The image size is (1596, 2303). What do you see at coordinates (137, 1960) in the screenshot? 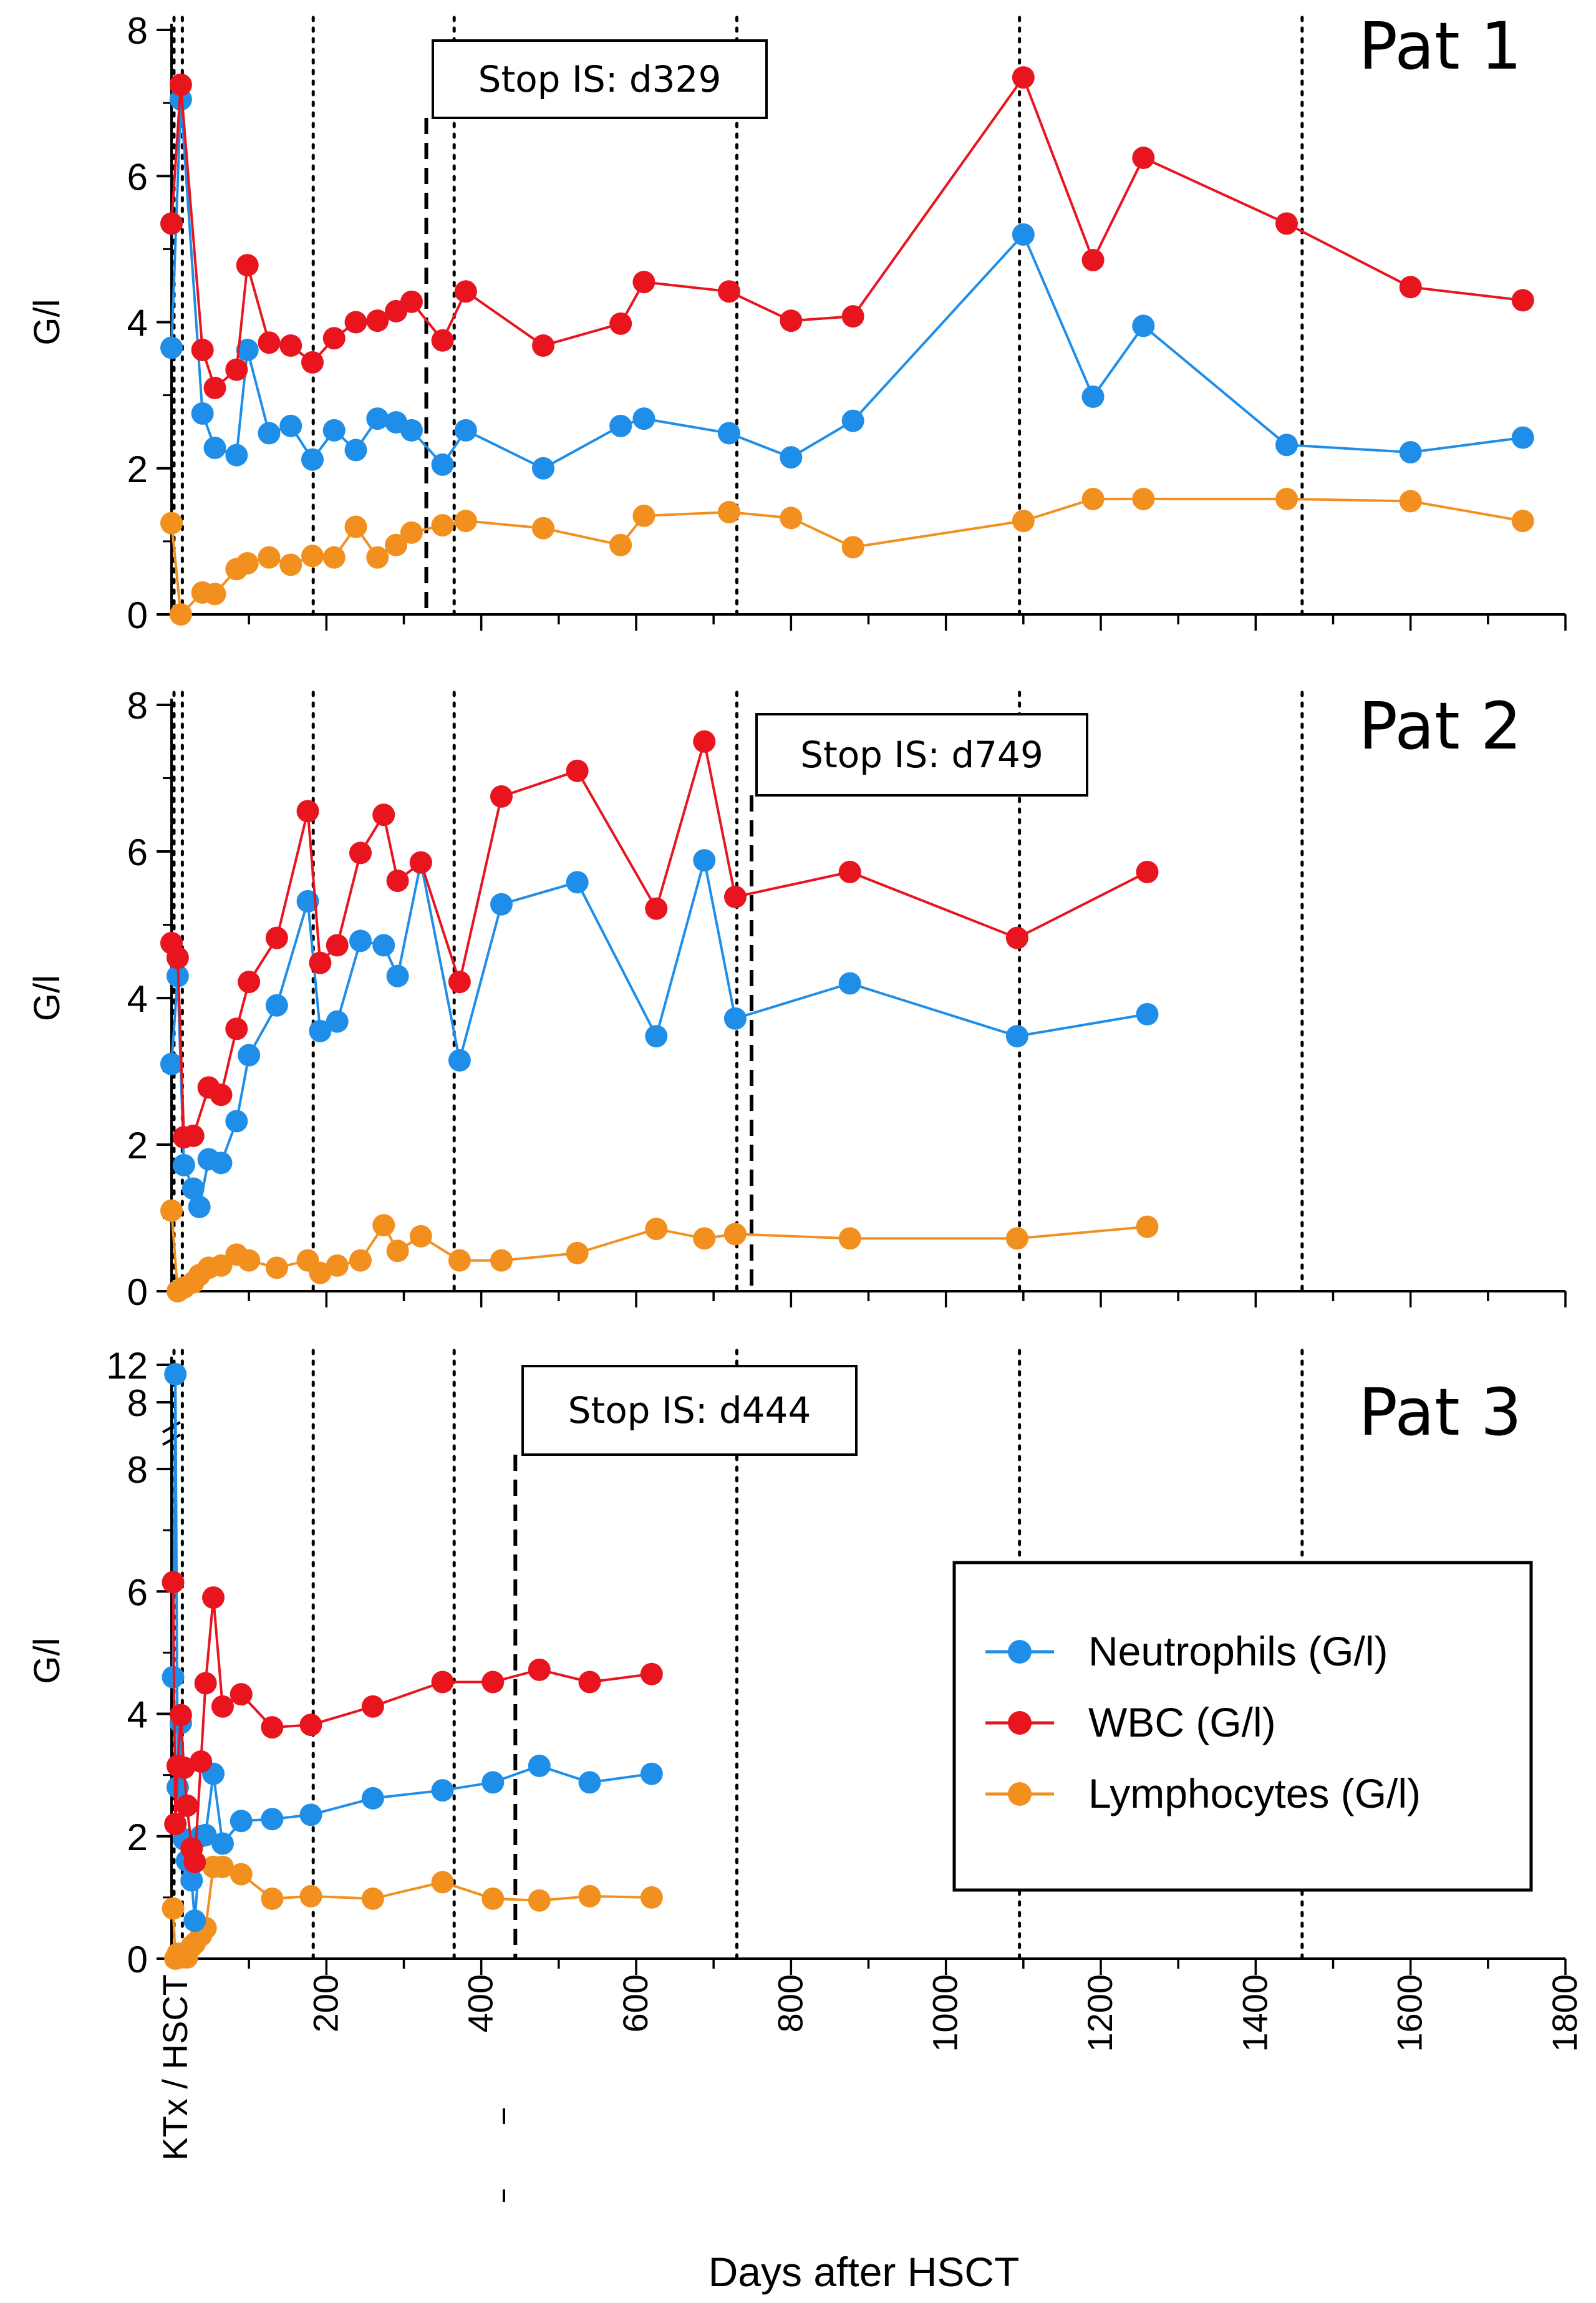
I see `y-tick-label: 0` at bounding box center [137, 1960].